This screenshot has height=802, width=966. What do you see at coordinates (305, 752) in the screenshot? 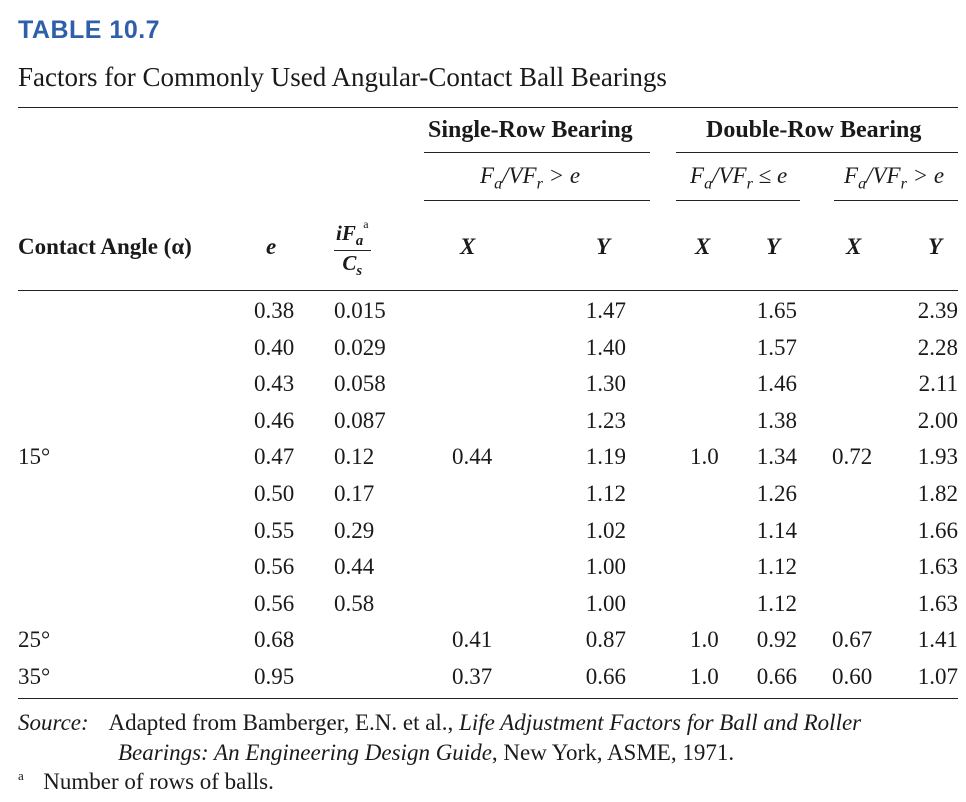
I see `source-title-line2: Bearings: An Engineering Design Guide` at bounding box center [305, 752].